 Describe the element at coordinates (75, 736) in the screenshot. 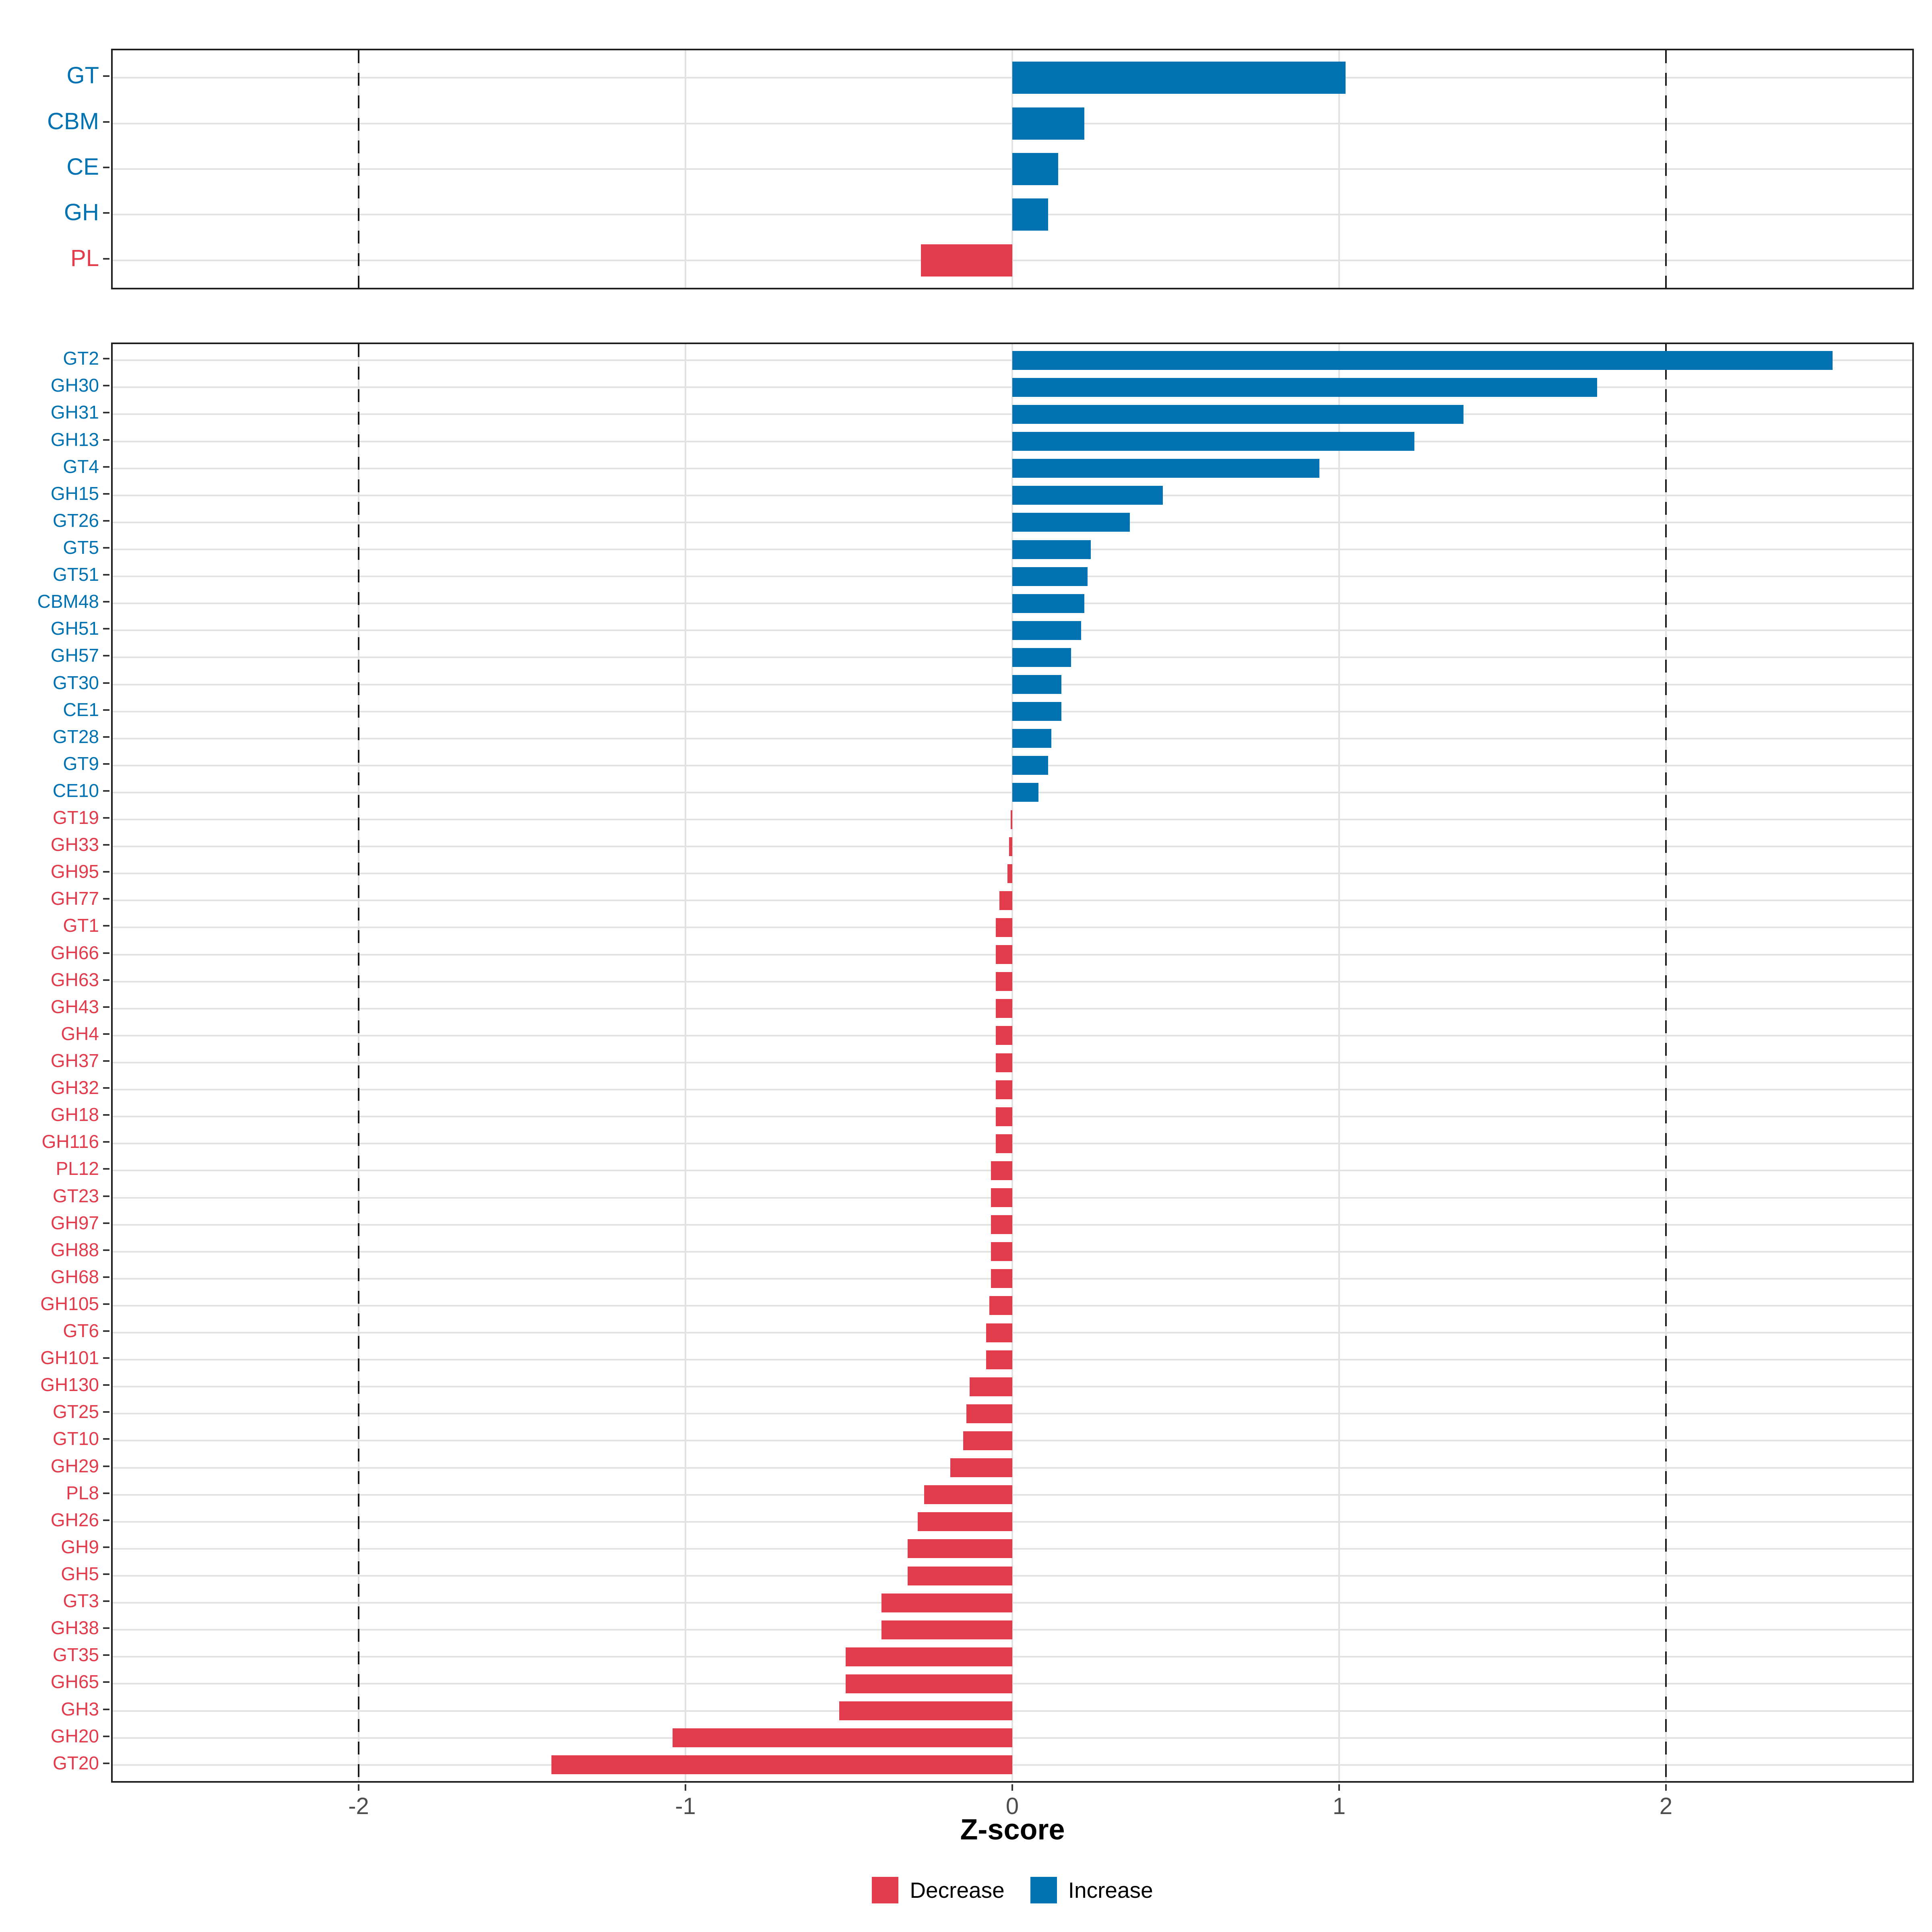

I see `y-label-GT28: GT28` at that location.